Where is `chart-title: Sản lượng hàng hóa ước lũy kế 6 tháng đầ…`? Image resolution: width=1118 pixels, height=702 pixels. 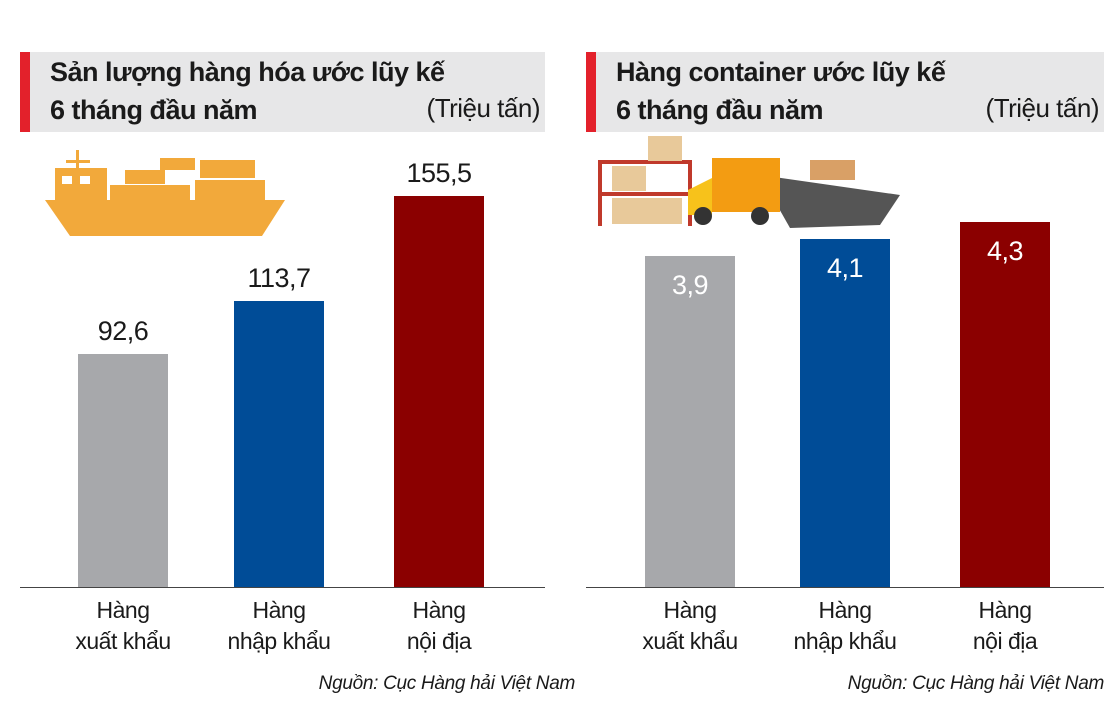 chart-title: Sản lượng hàng hóa ước lũy kế 6 tháng đầ… is located at coordinates (247, 91).